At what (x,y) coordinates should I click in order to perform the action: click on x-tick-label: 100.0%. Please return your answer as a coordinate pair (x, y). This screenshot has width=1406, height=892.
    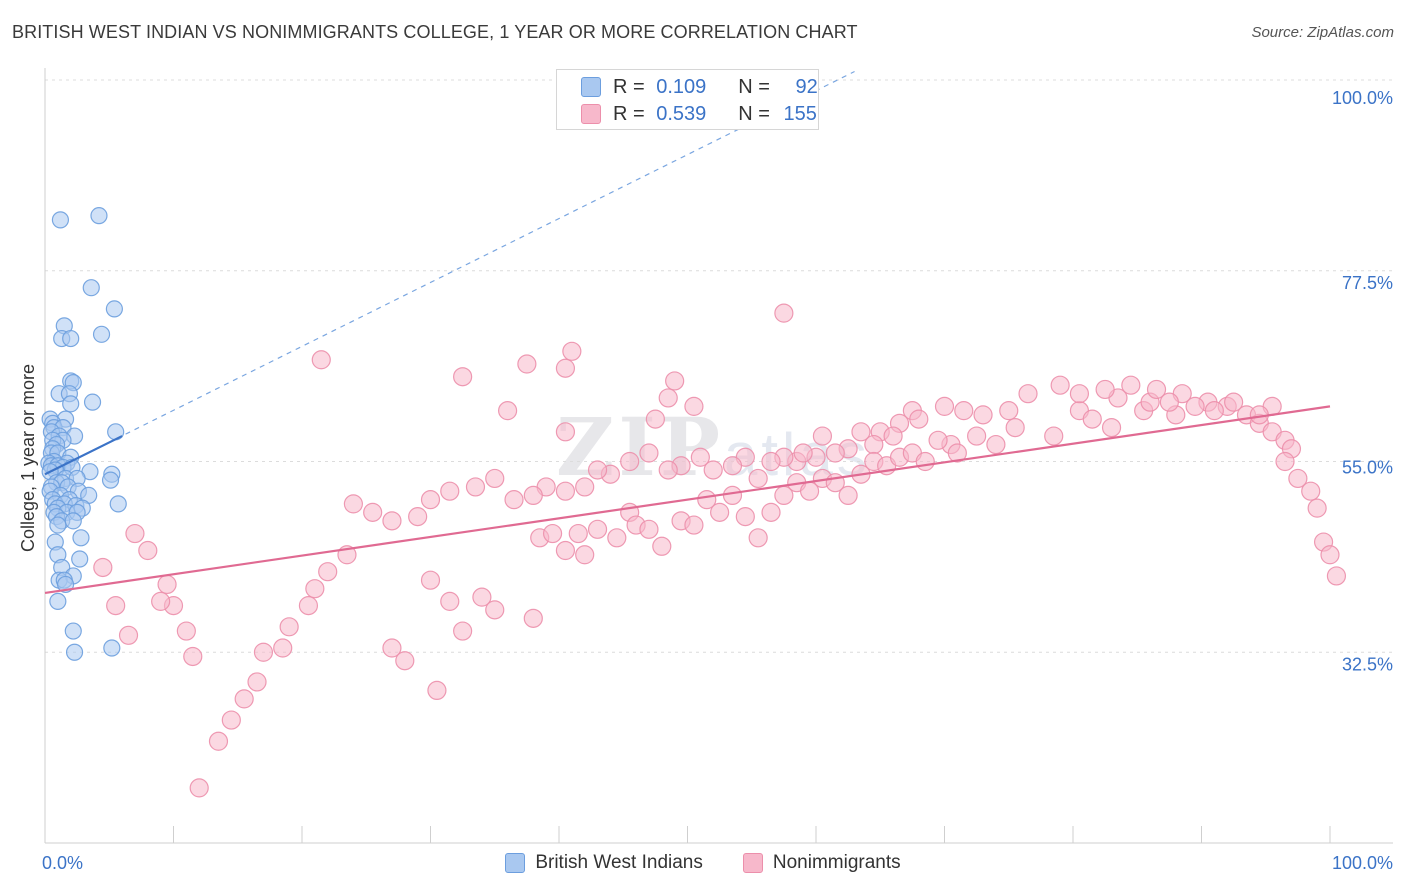
    Looking at the image, I should click on (1362, 863).